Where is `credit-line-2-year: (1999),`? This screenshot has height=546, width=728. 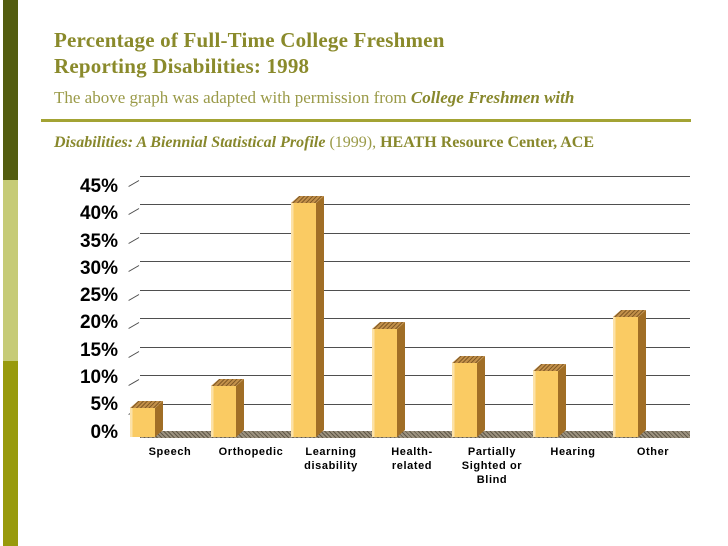
credit-line-2-year: (1999), is located at coordinates (353, 142).